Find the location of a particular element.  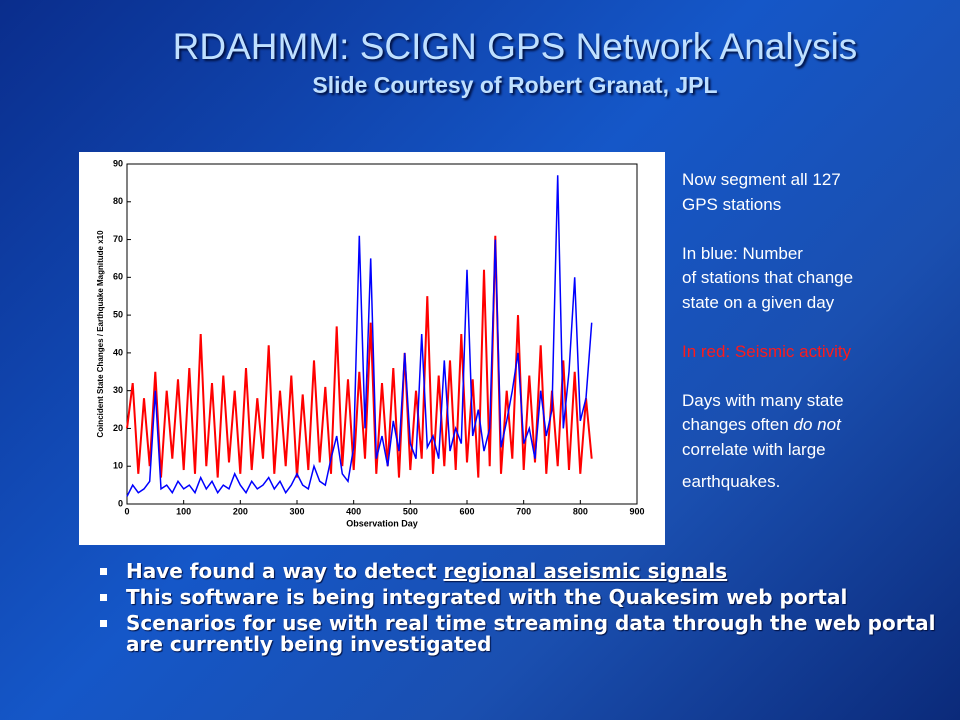

y-tick-label: 70 is located at coordinates (118, 239).